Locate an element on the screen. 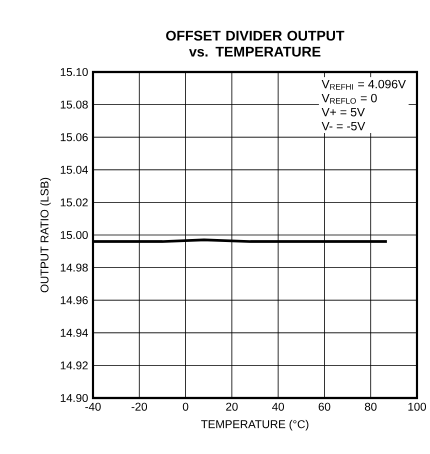 The width and height of the screenshot is (430, 454). y-tick-label: 14.92 is located at coordinates (74, 365).